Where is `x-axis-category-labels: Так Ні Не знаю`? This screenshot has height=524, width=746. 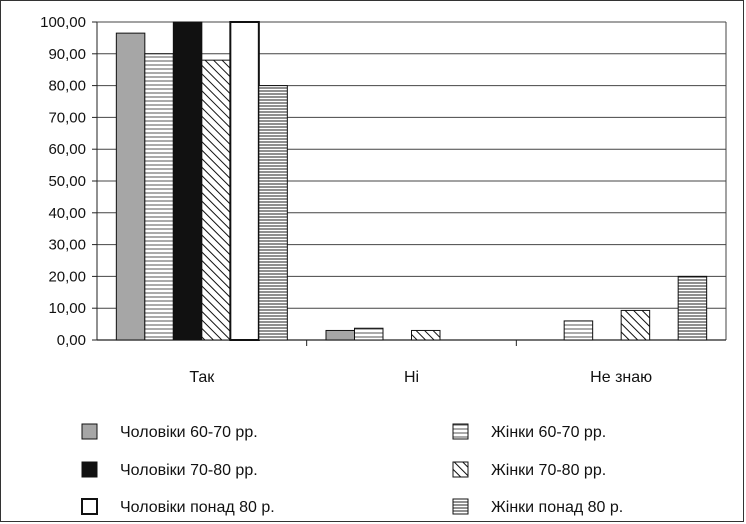
x-axis-category-labels: Так Ні Не знаю is located at coordinates (420, 377).